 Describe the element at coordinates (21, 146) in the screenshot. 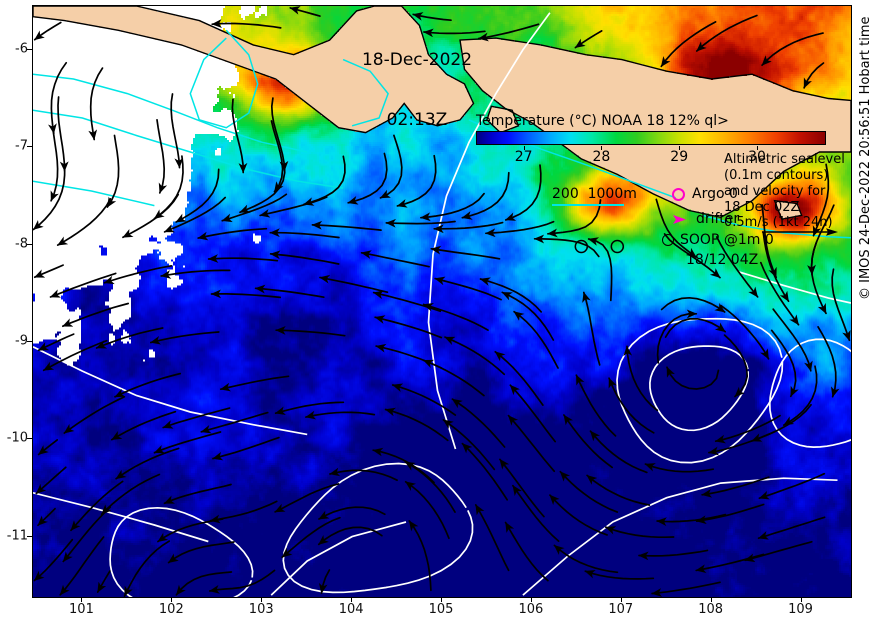

I see `y-tick-label: -7` at that location.